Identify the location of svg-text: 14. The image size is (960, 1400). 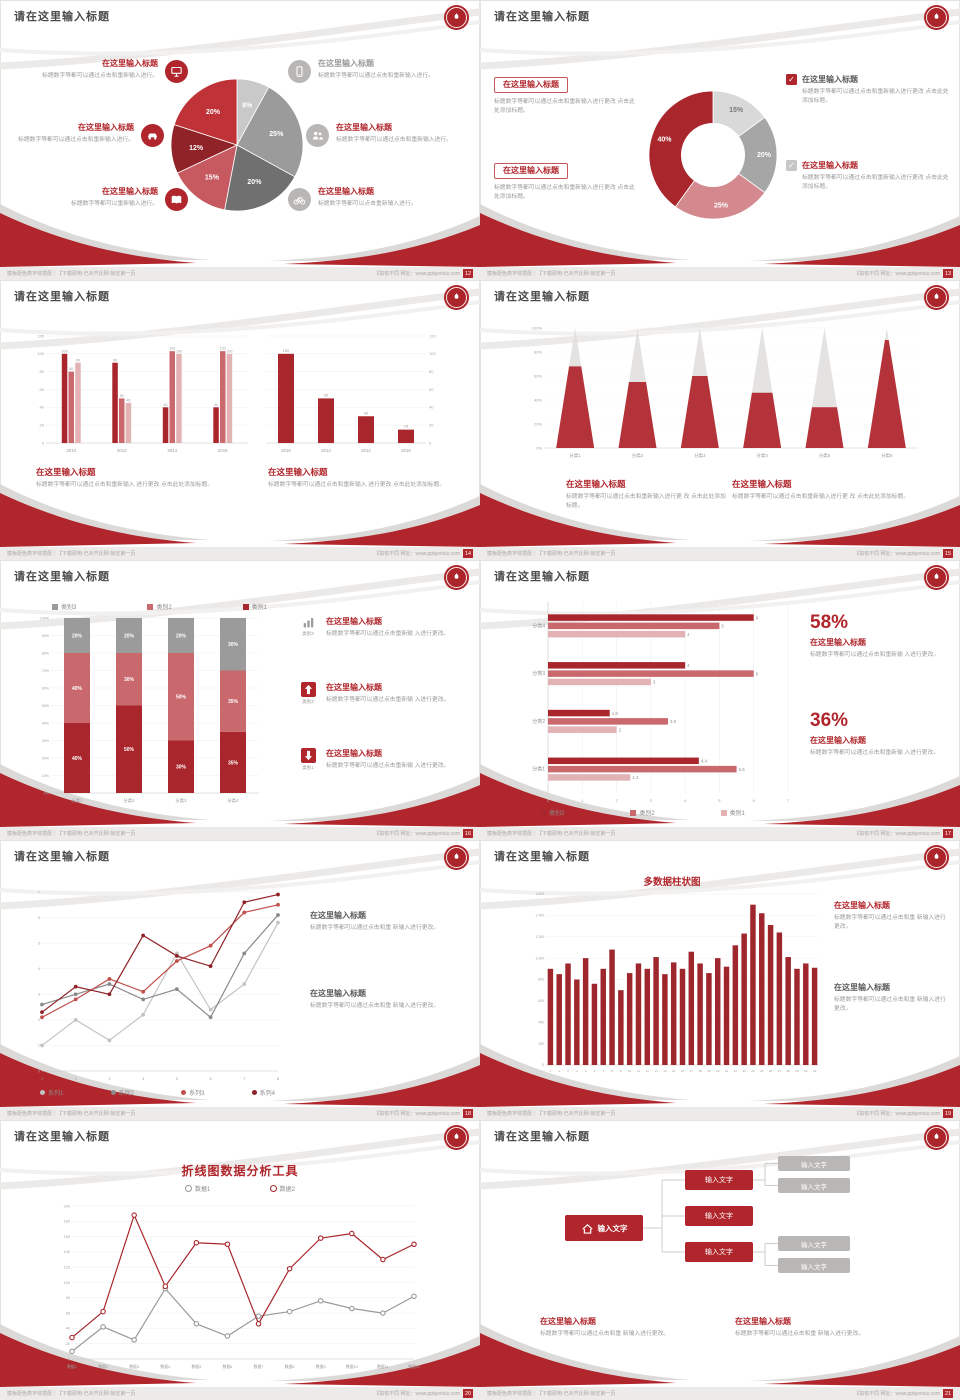
(665, 1071).